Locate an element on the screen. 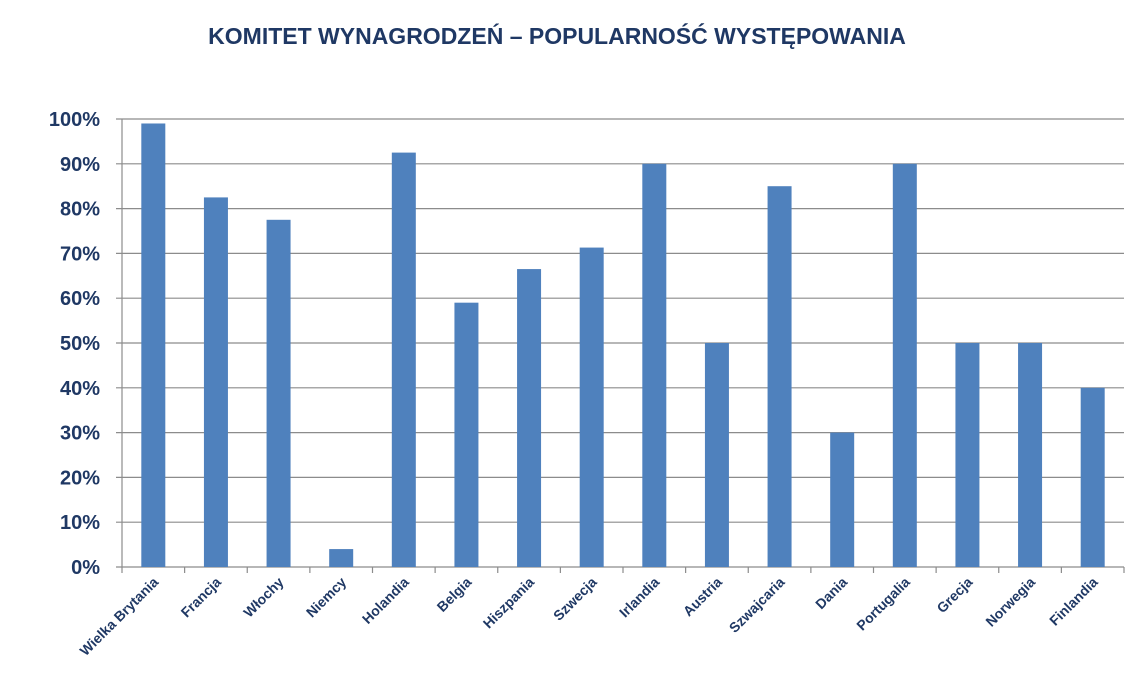 Image resolution: width=1131 pixels, height=700 pixels. x-tick-label: Szwajcaria is located at coordinates (757, 605).